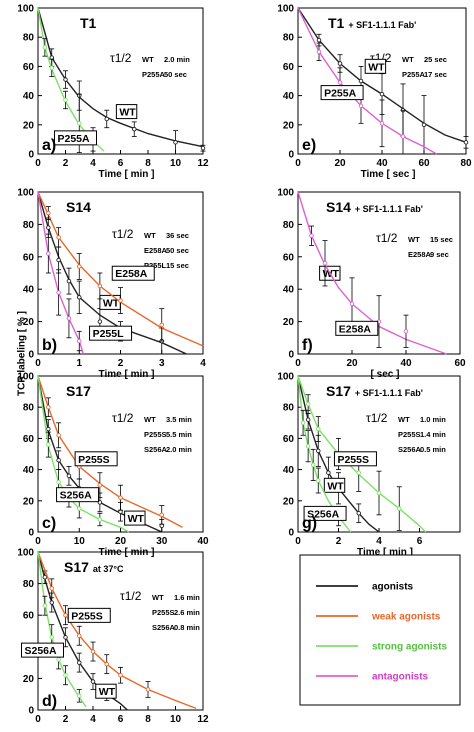 The image size is (474, 732). I want to click on legend-label: agonists, so click(393, 587).